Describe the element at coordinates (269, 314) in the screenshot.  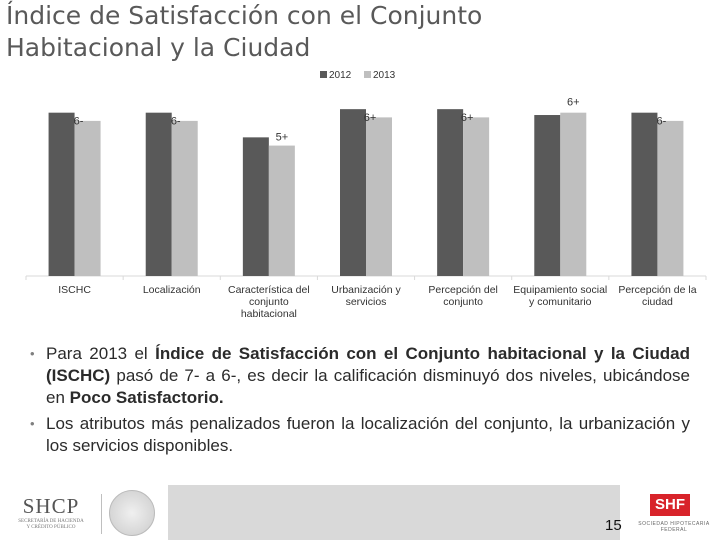
I see `category-label-2: habitacional` at that location.